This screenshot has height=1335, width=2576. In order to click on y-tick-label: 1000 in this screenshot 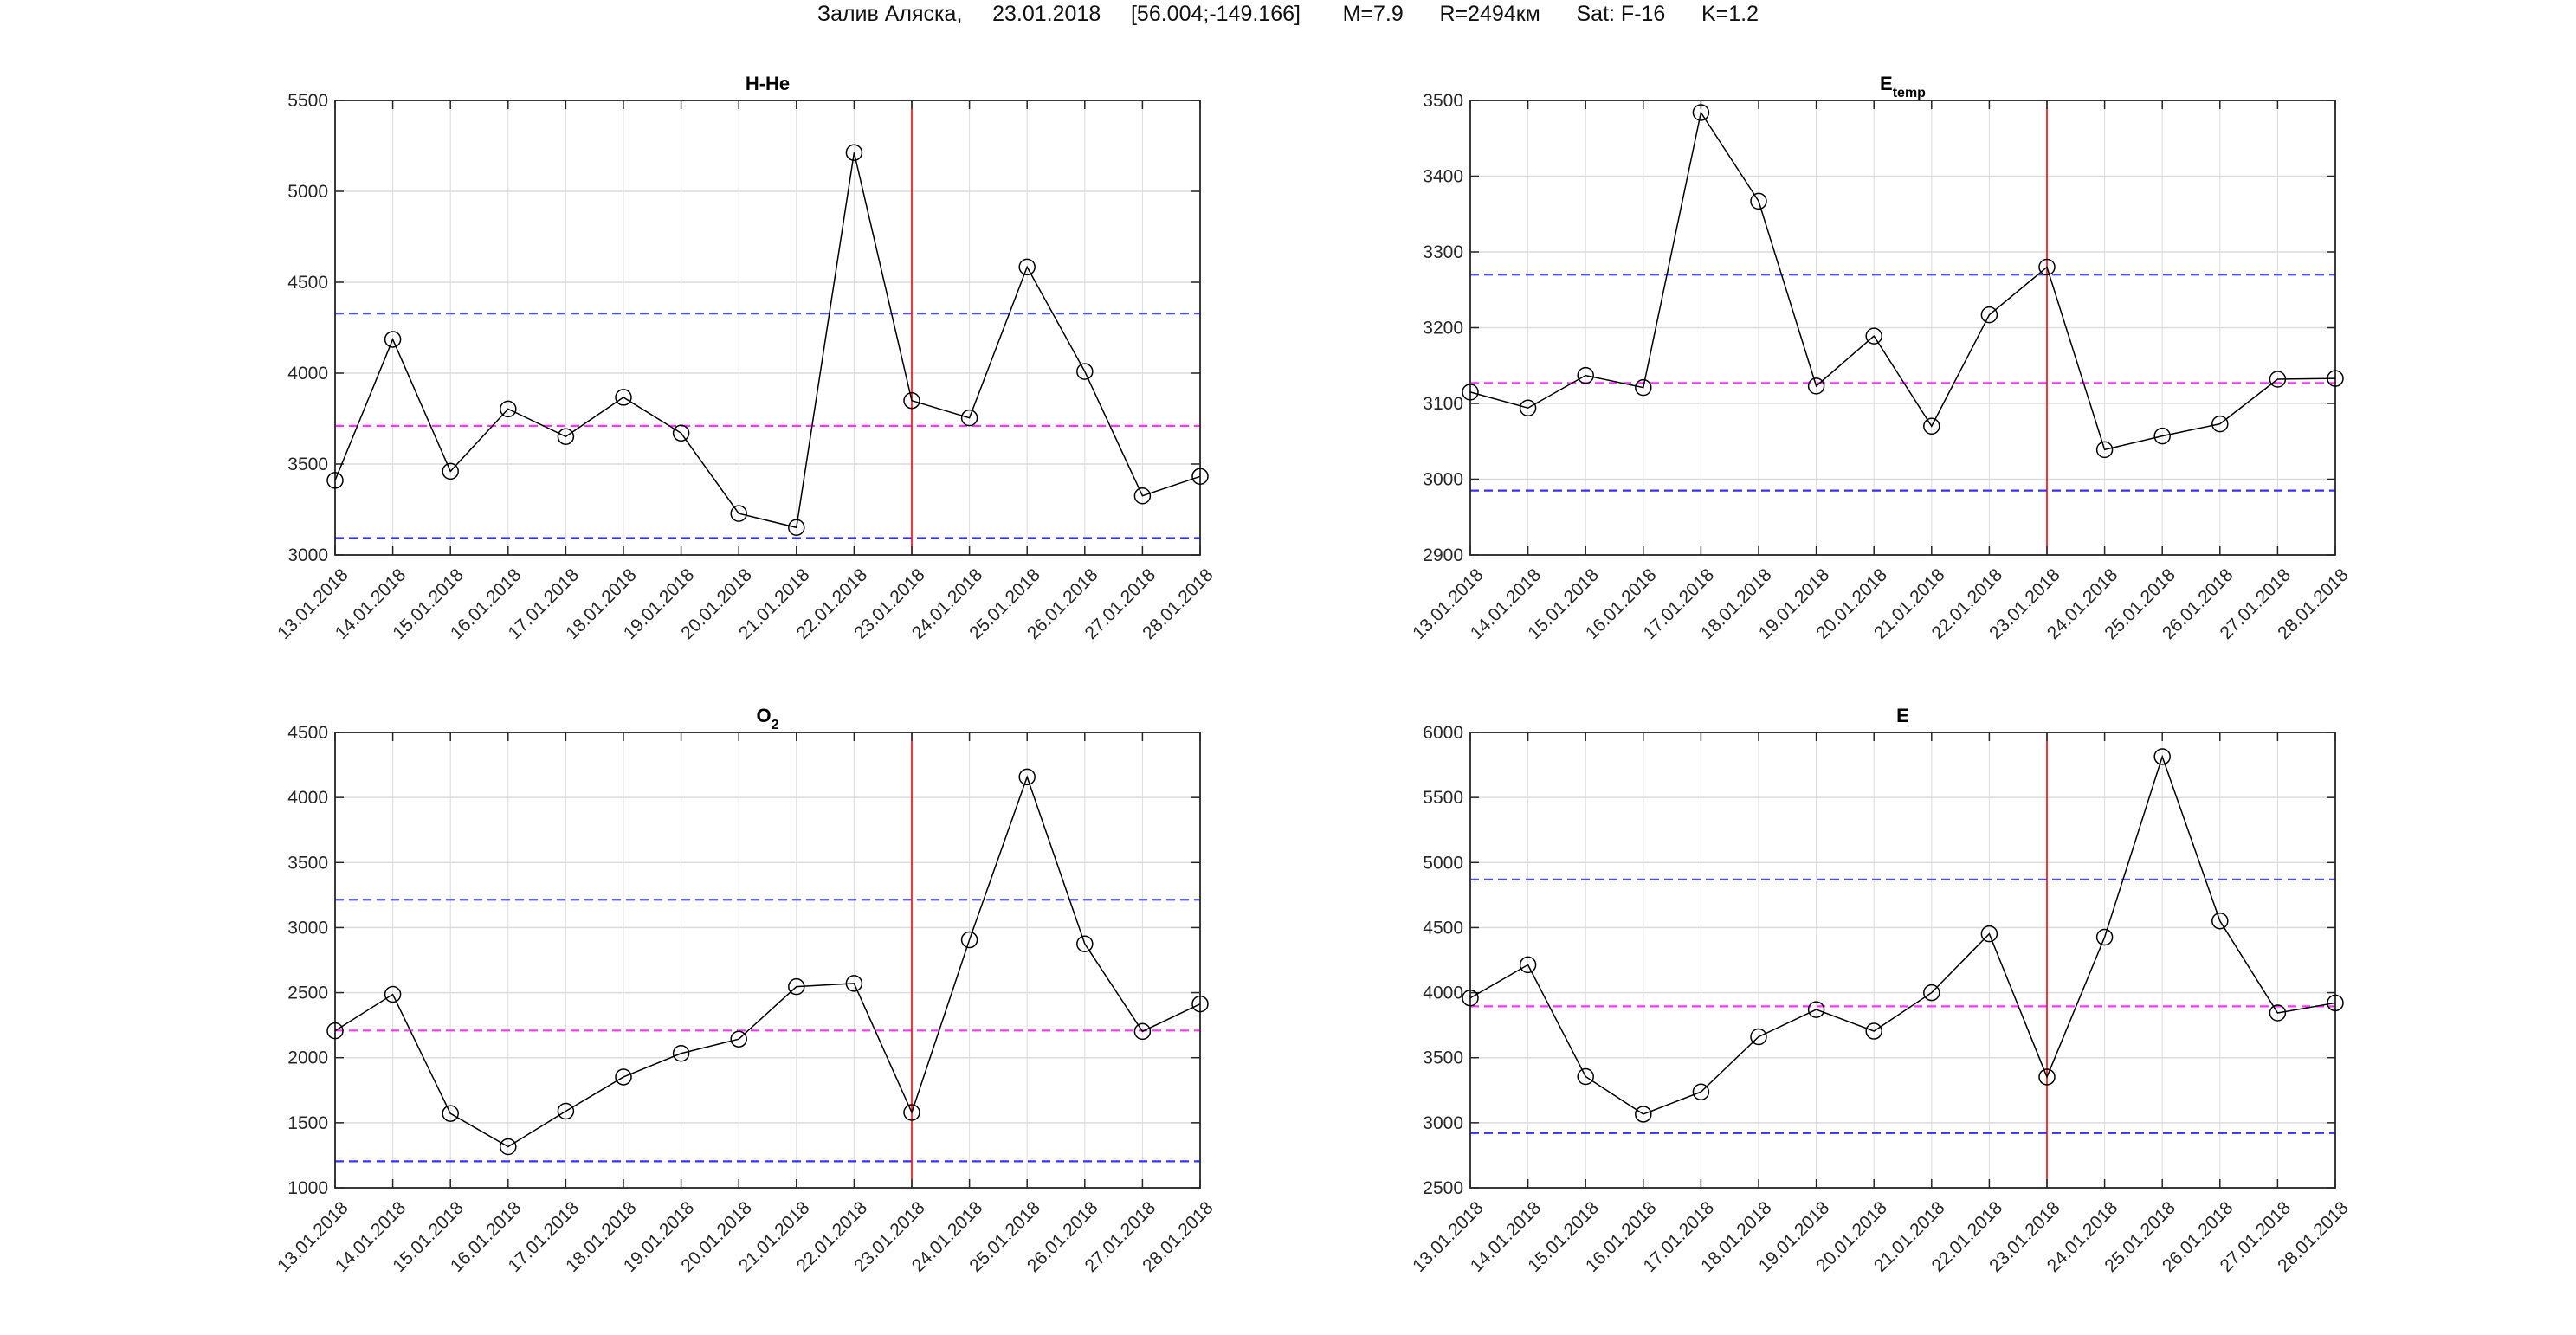, I will do `click(307, 1188)`.